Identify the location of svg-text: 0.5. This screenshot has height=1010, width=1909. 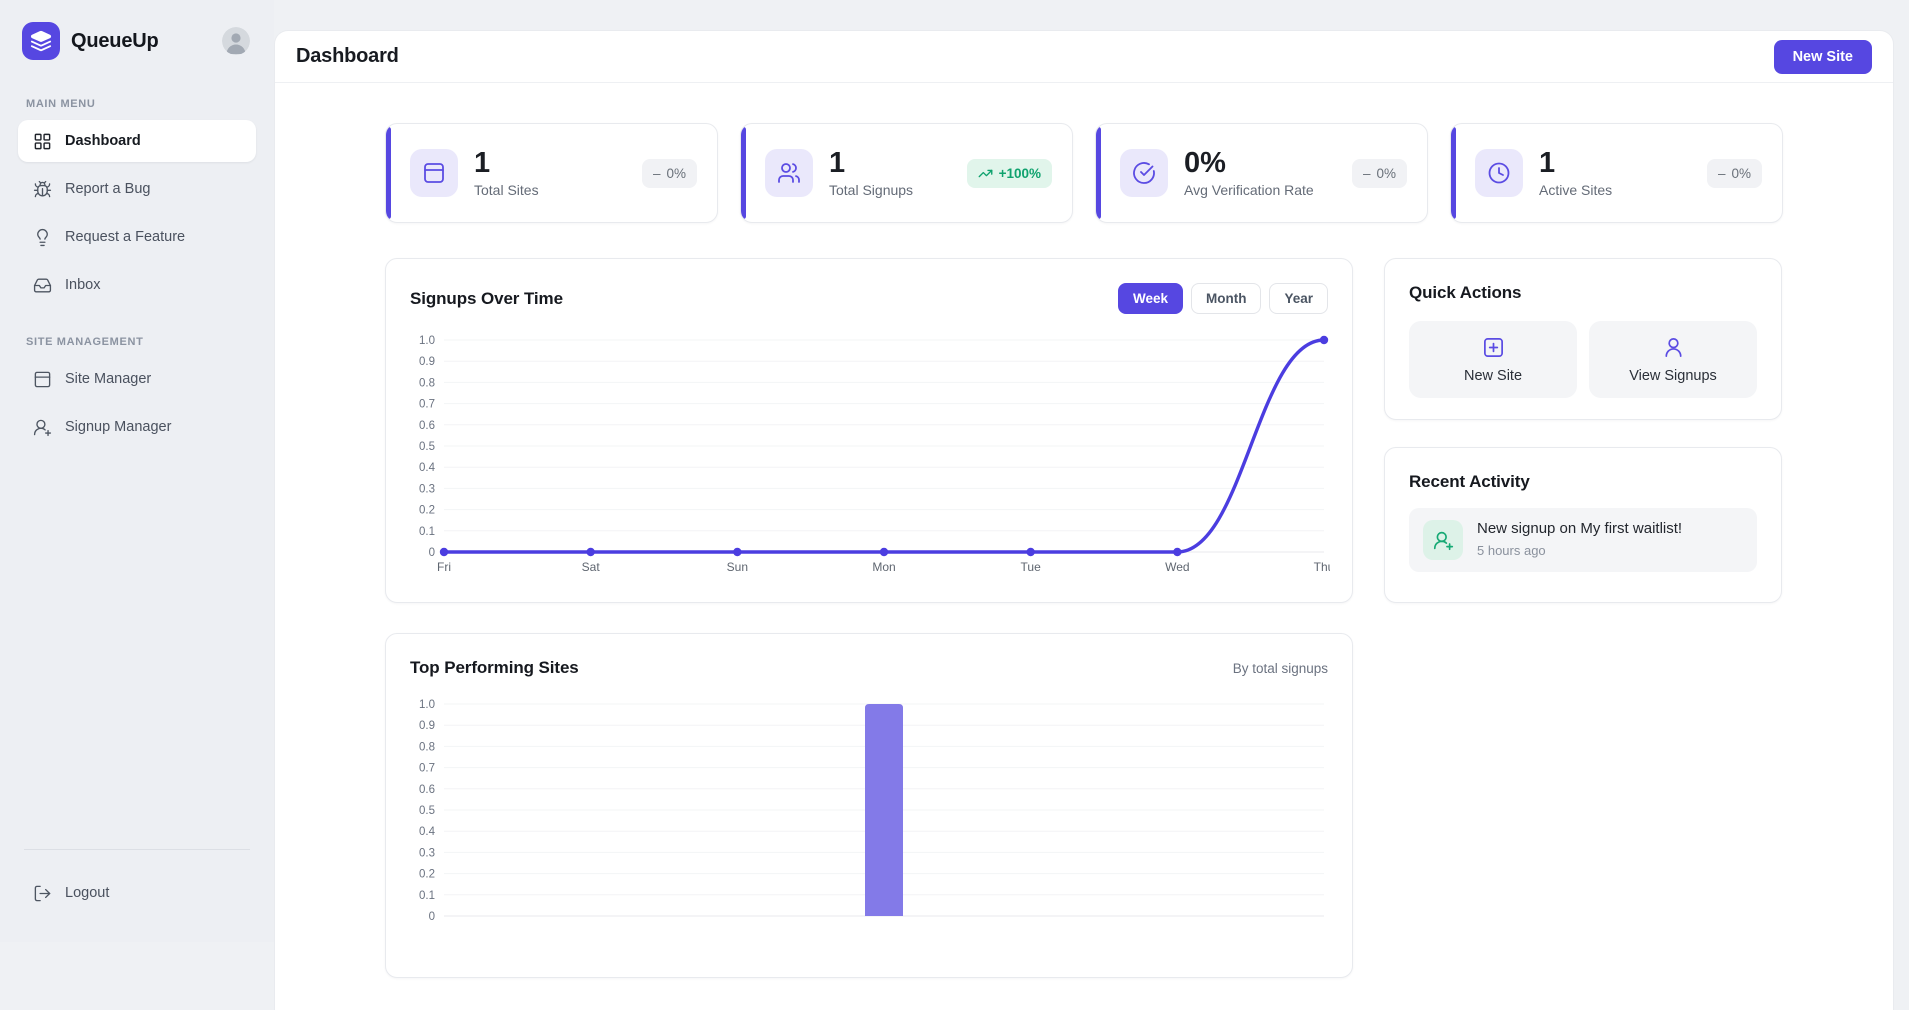
(427, 811).